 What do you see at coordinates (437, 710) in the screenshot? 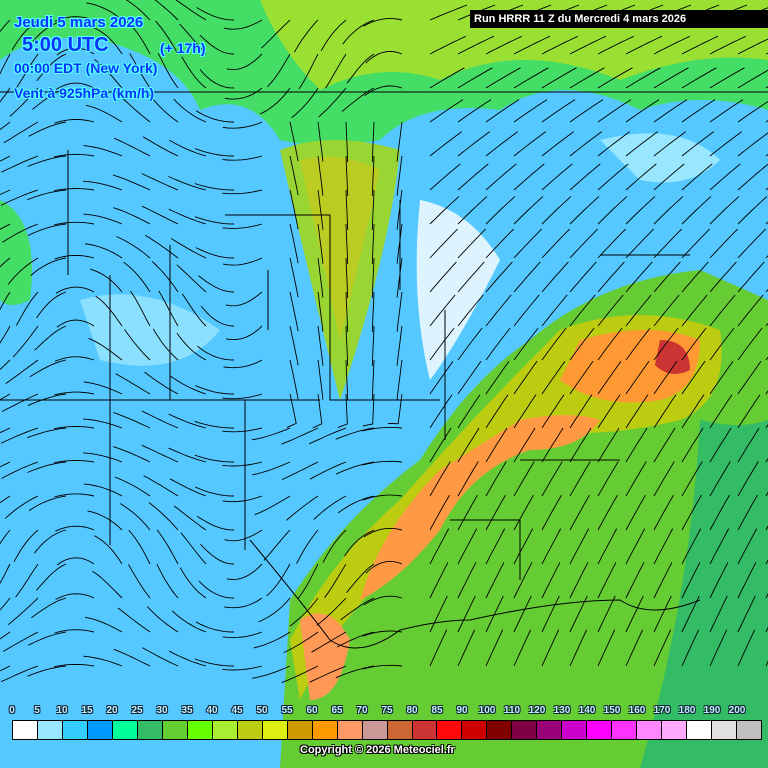
I see `legend-tick: 85` at bounding box center [437, 710].